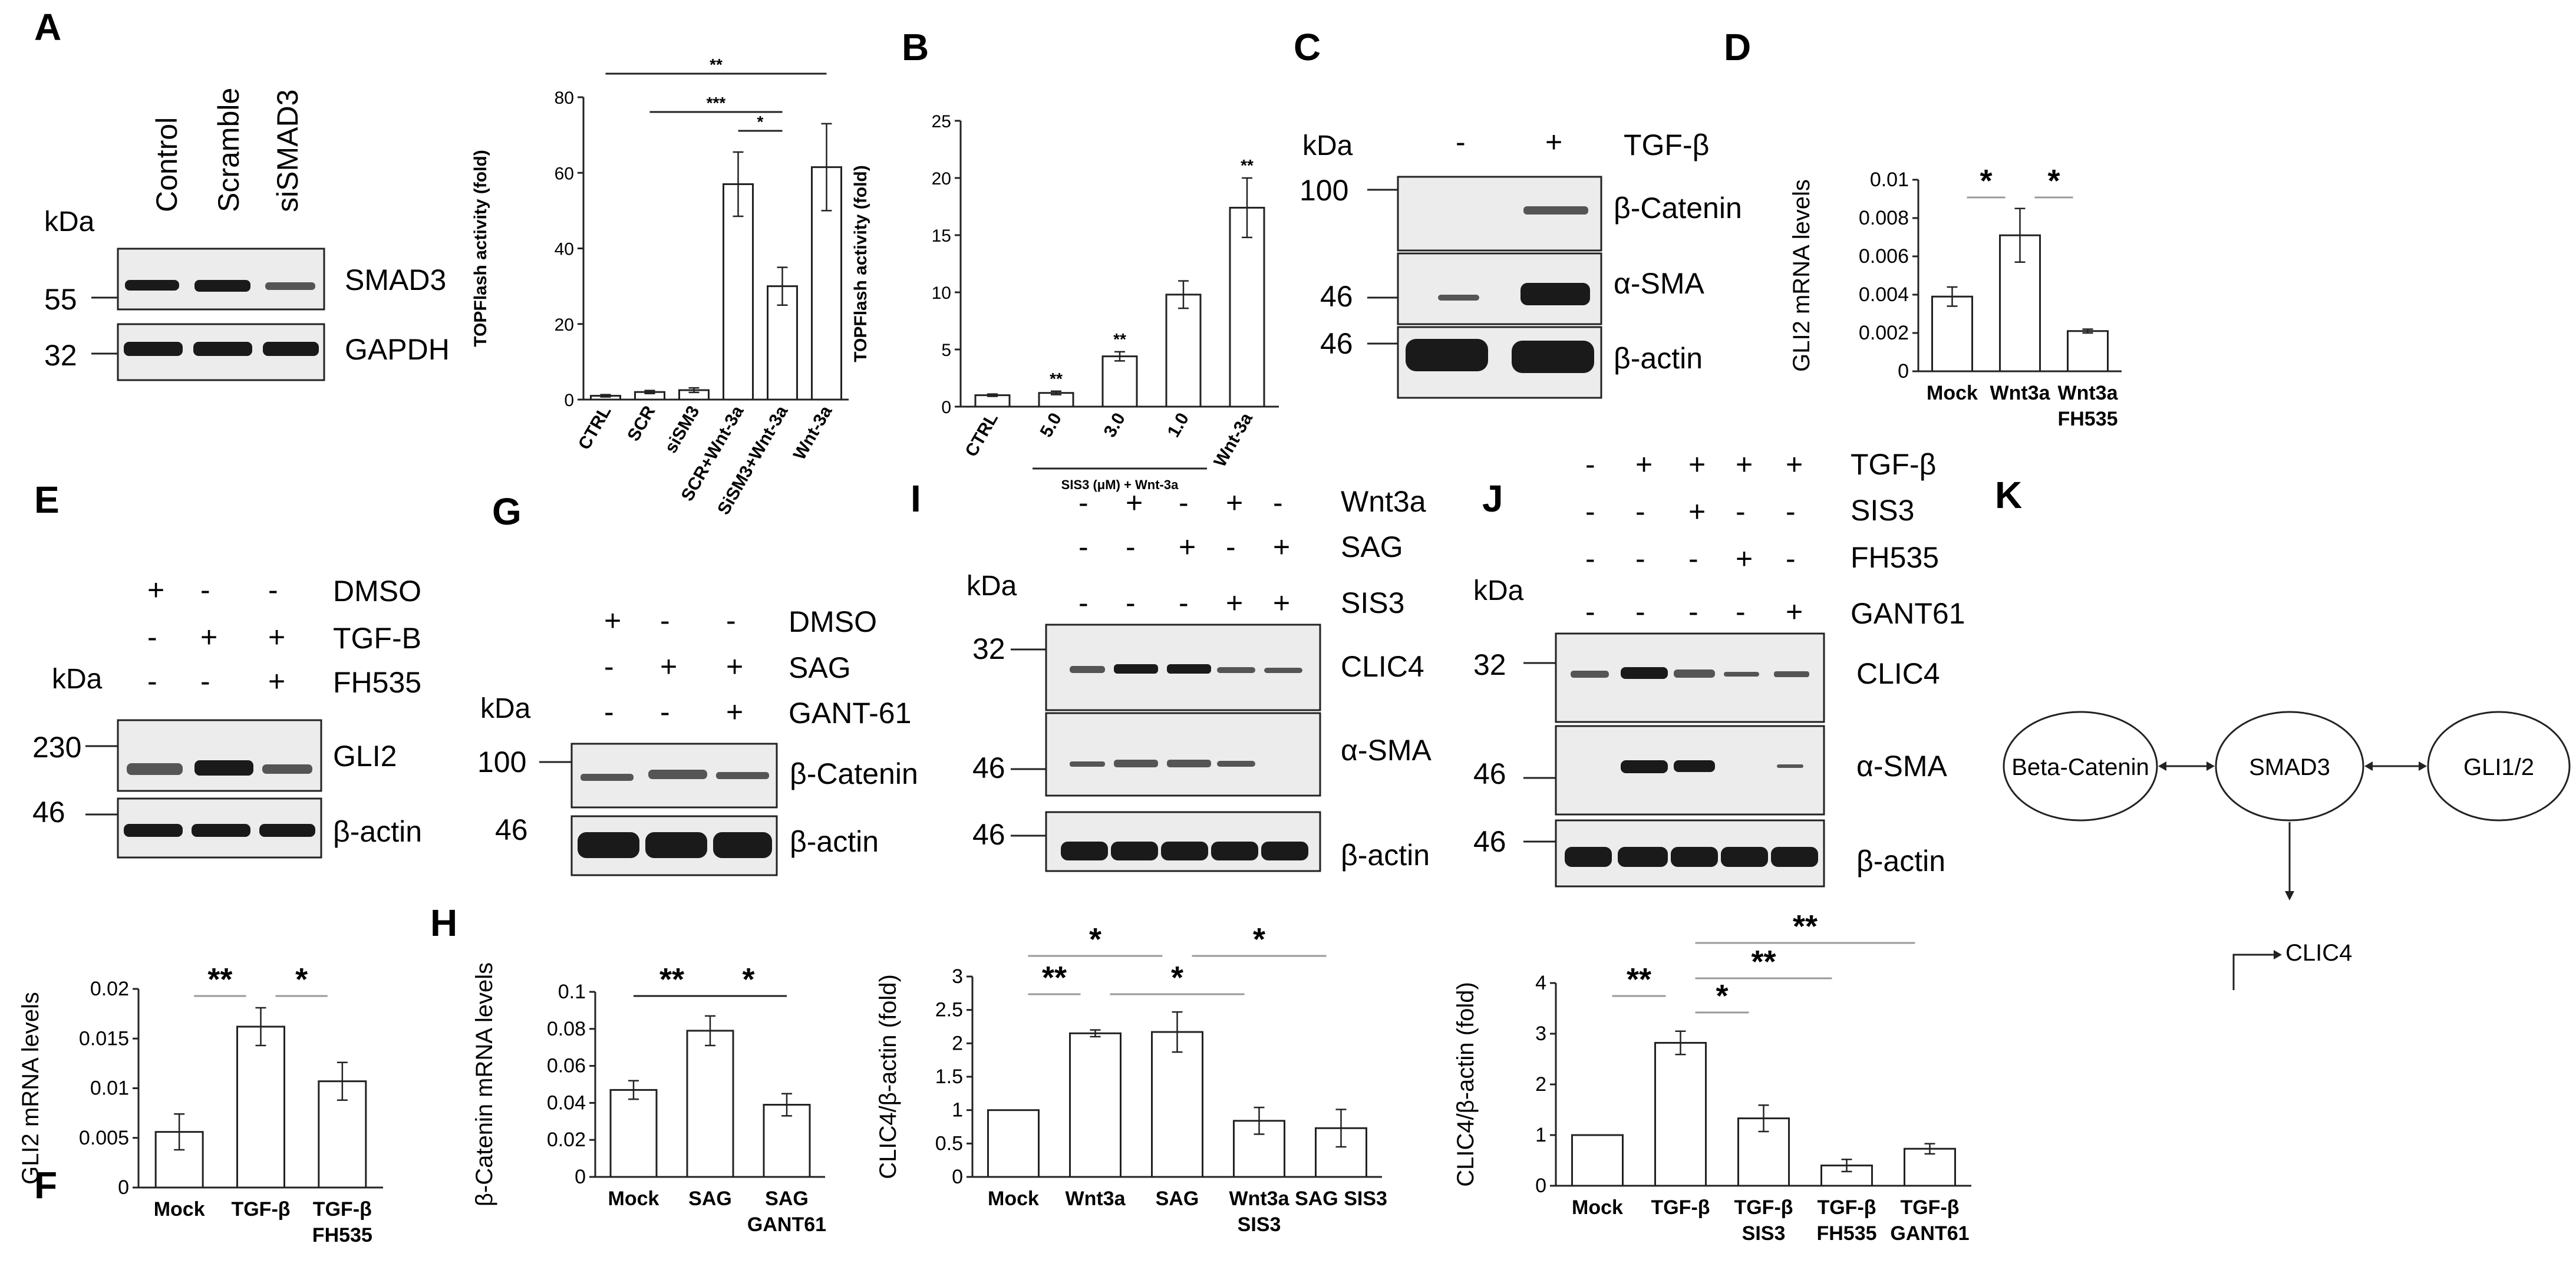 Image resolution: width=2576 pixels, height=1283 pixels. What do you see at coordinates (1493, 498) in the screenshot?
I see `panel-label-j: J` at bounding box center [1493, 498].